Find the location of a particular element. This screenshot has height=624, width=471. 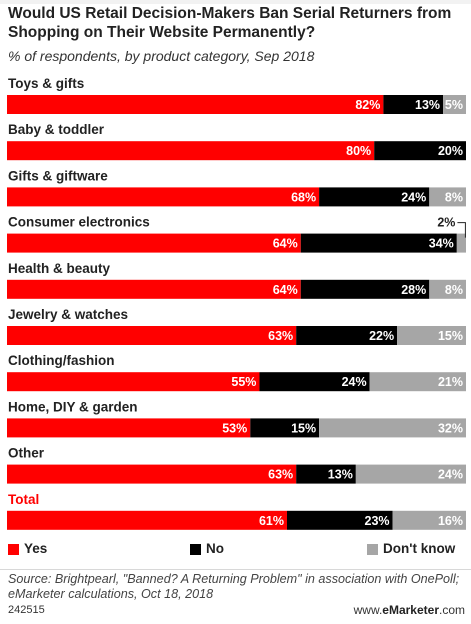

data-label-yes-clothing-fashion: 55% is located at coordinates (243, 382).